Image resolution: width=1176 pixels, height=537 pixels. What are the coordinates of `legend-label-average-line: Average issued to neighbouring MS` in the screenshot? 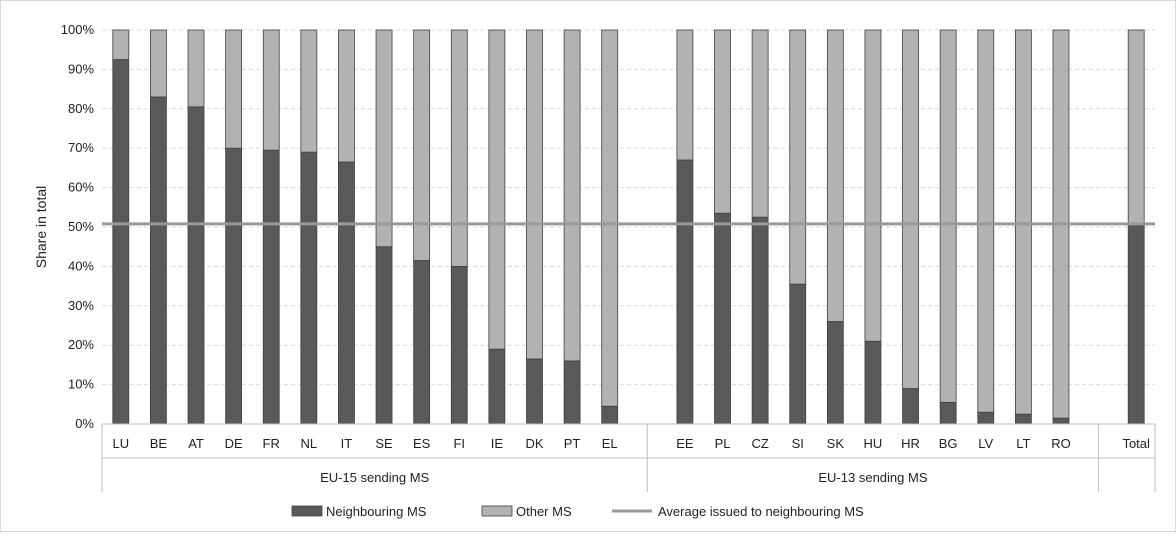 It's located at (761, 511).